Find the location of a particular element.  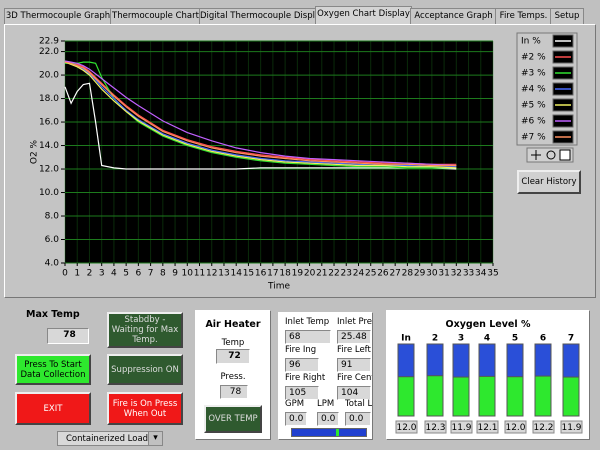

readout-label: GPM is located at coordinates (295, 404).